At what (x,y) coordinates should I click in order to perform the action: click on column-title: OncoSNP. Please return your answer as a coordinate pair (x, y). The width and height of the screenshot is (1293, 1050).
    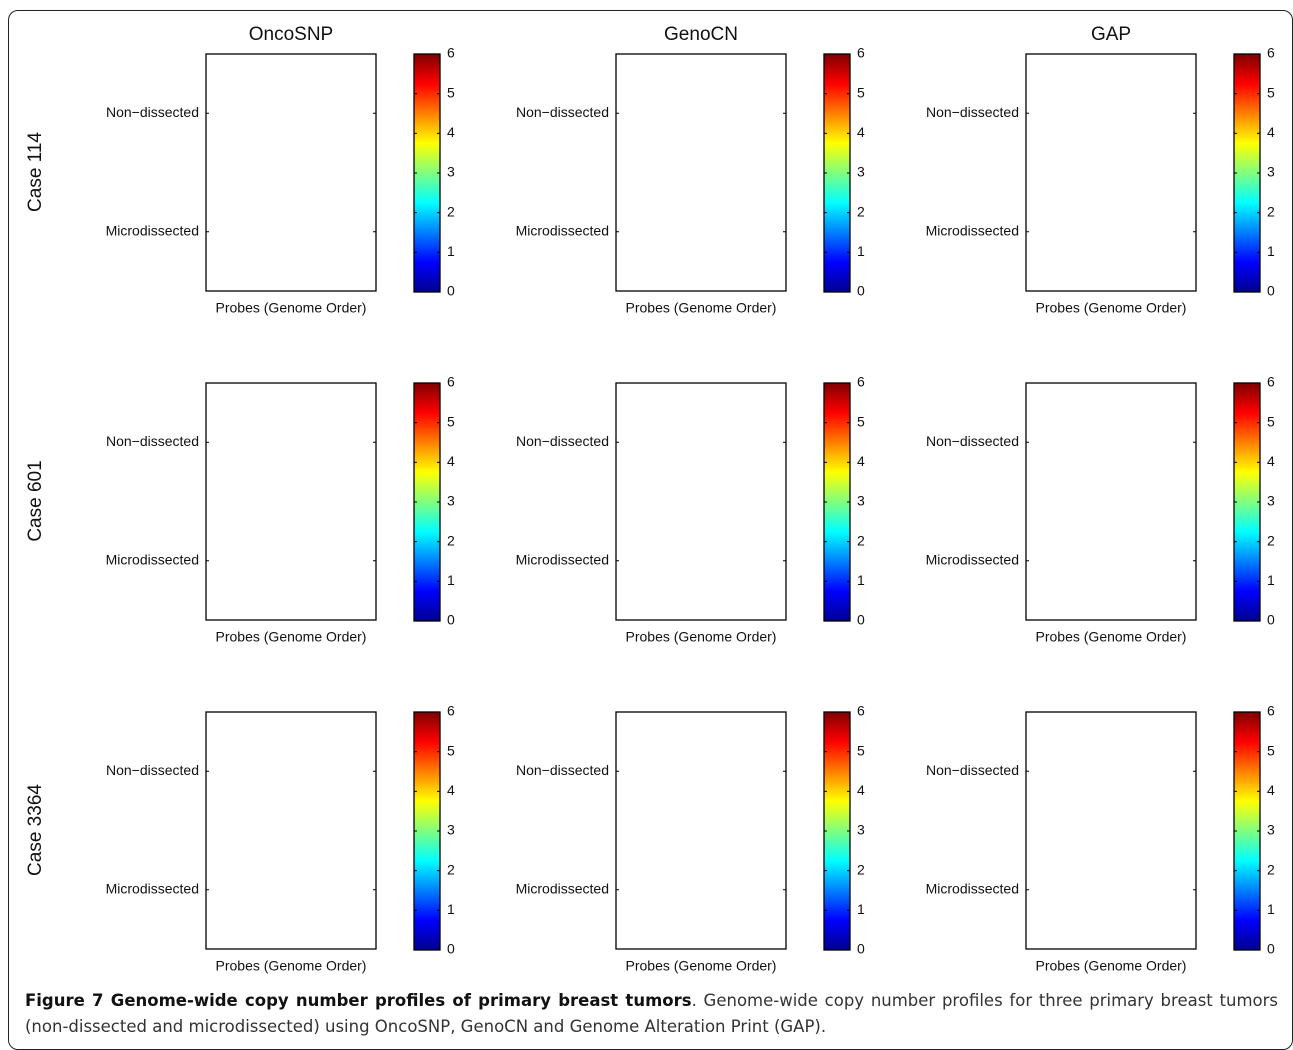
    Looking at the image, I should click on (291, 34).